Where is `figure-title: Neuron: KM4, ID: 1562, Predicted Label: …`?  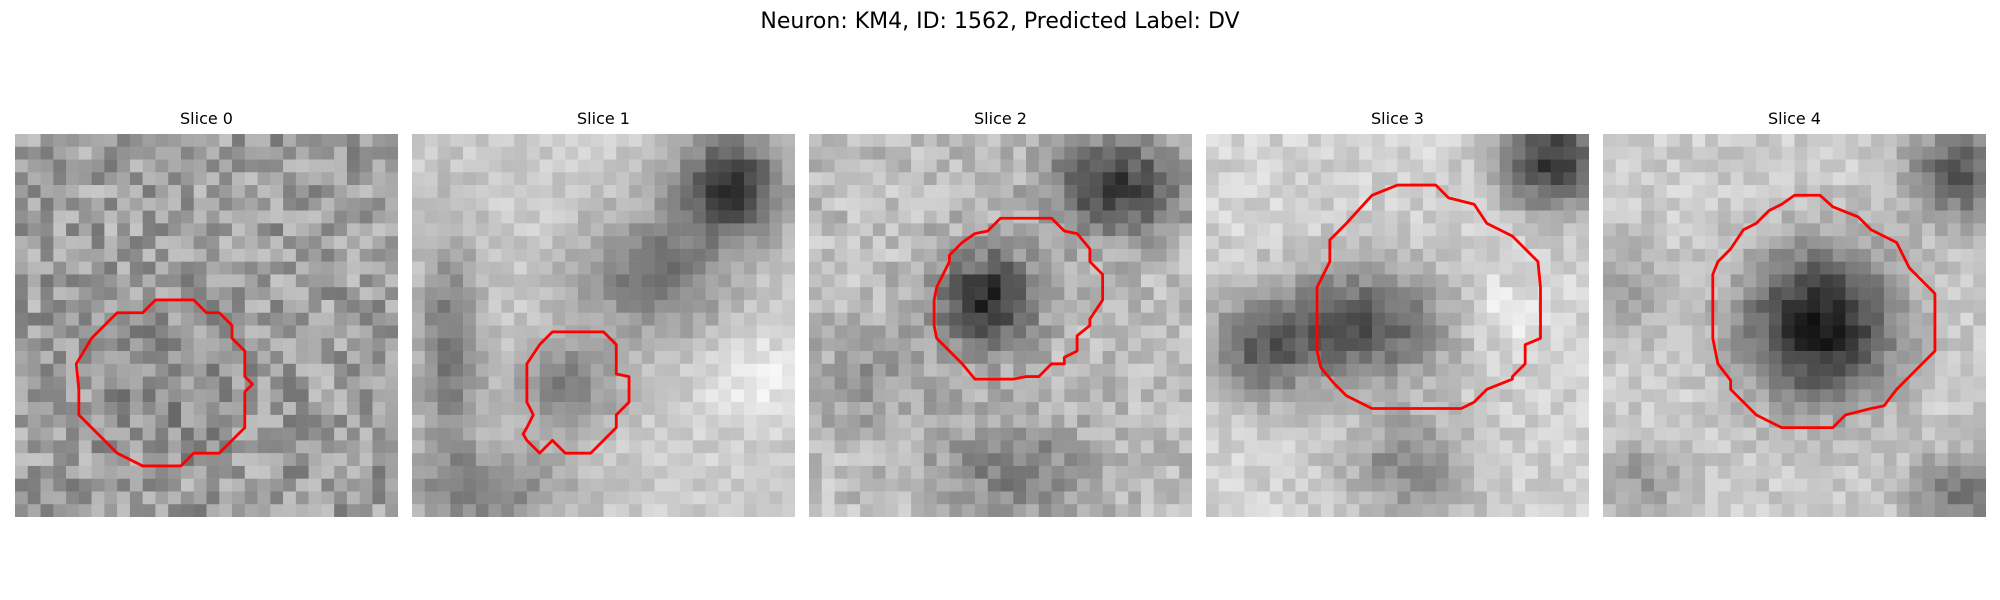 figure-title: Neuron: KM4, ID: 1562, Predicted Label: … is located at coordinates (1000, 21).